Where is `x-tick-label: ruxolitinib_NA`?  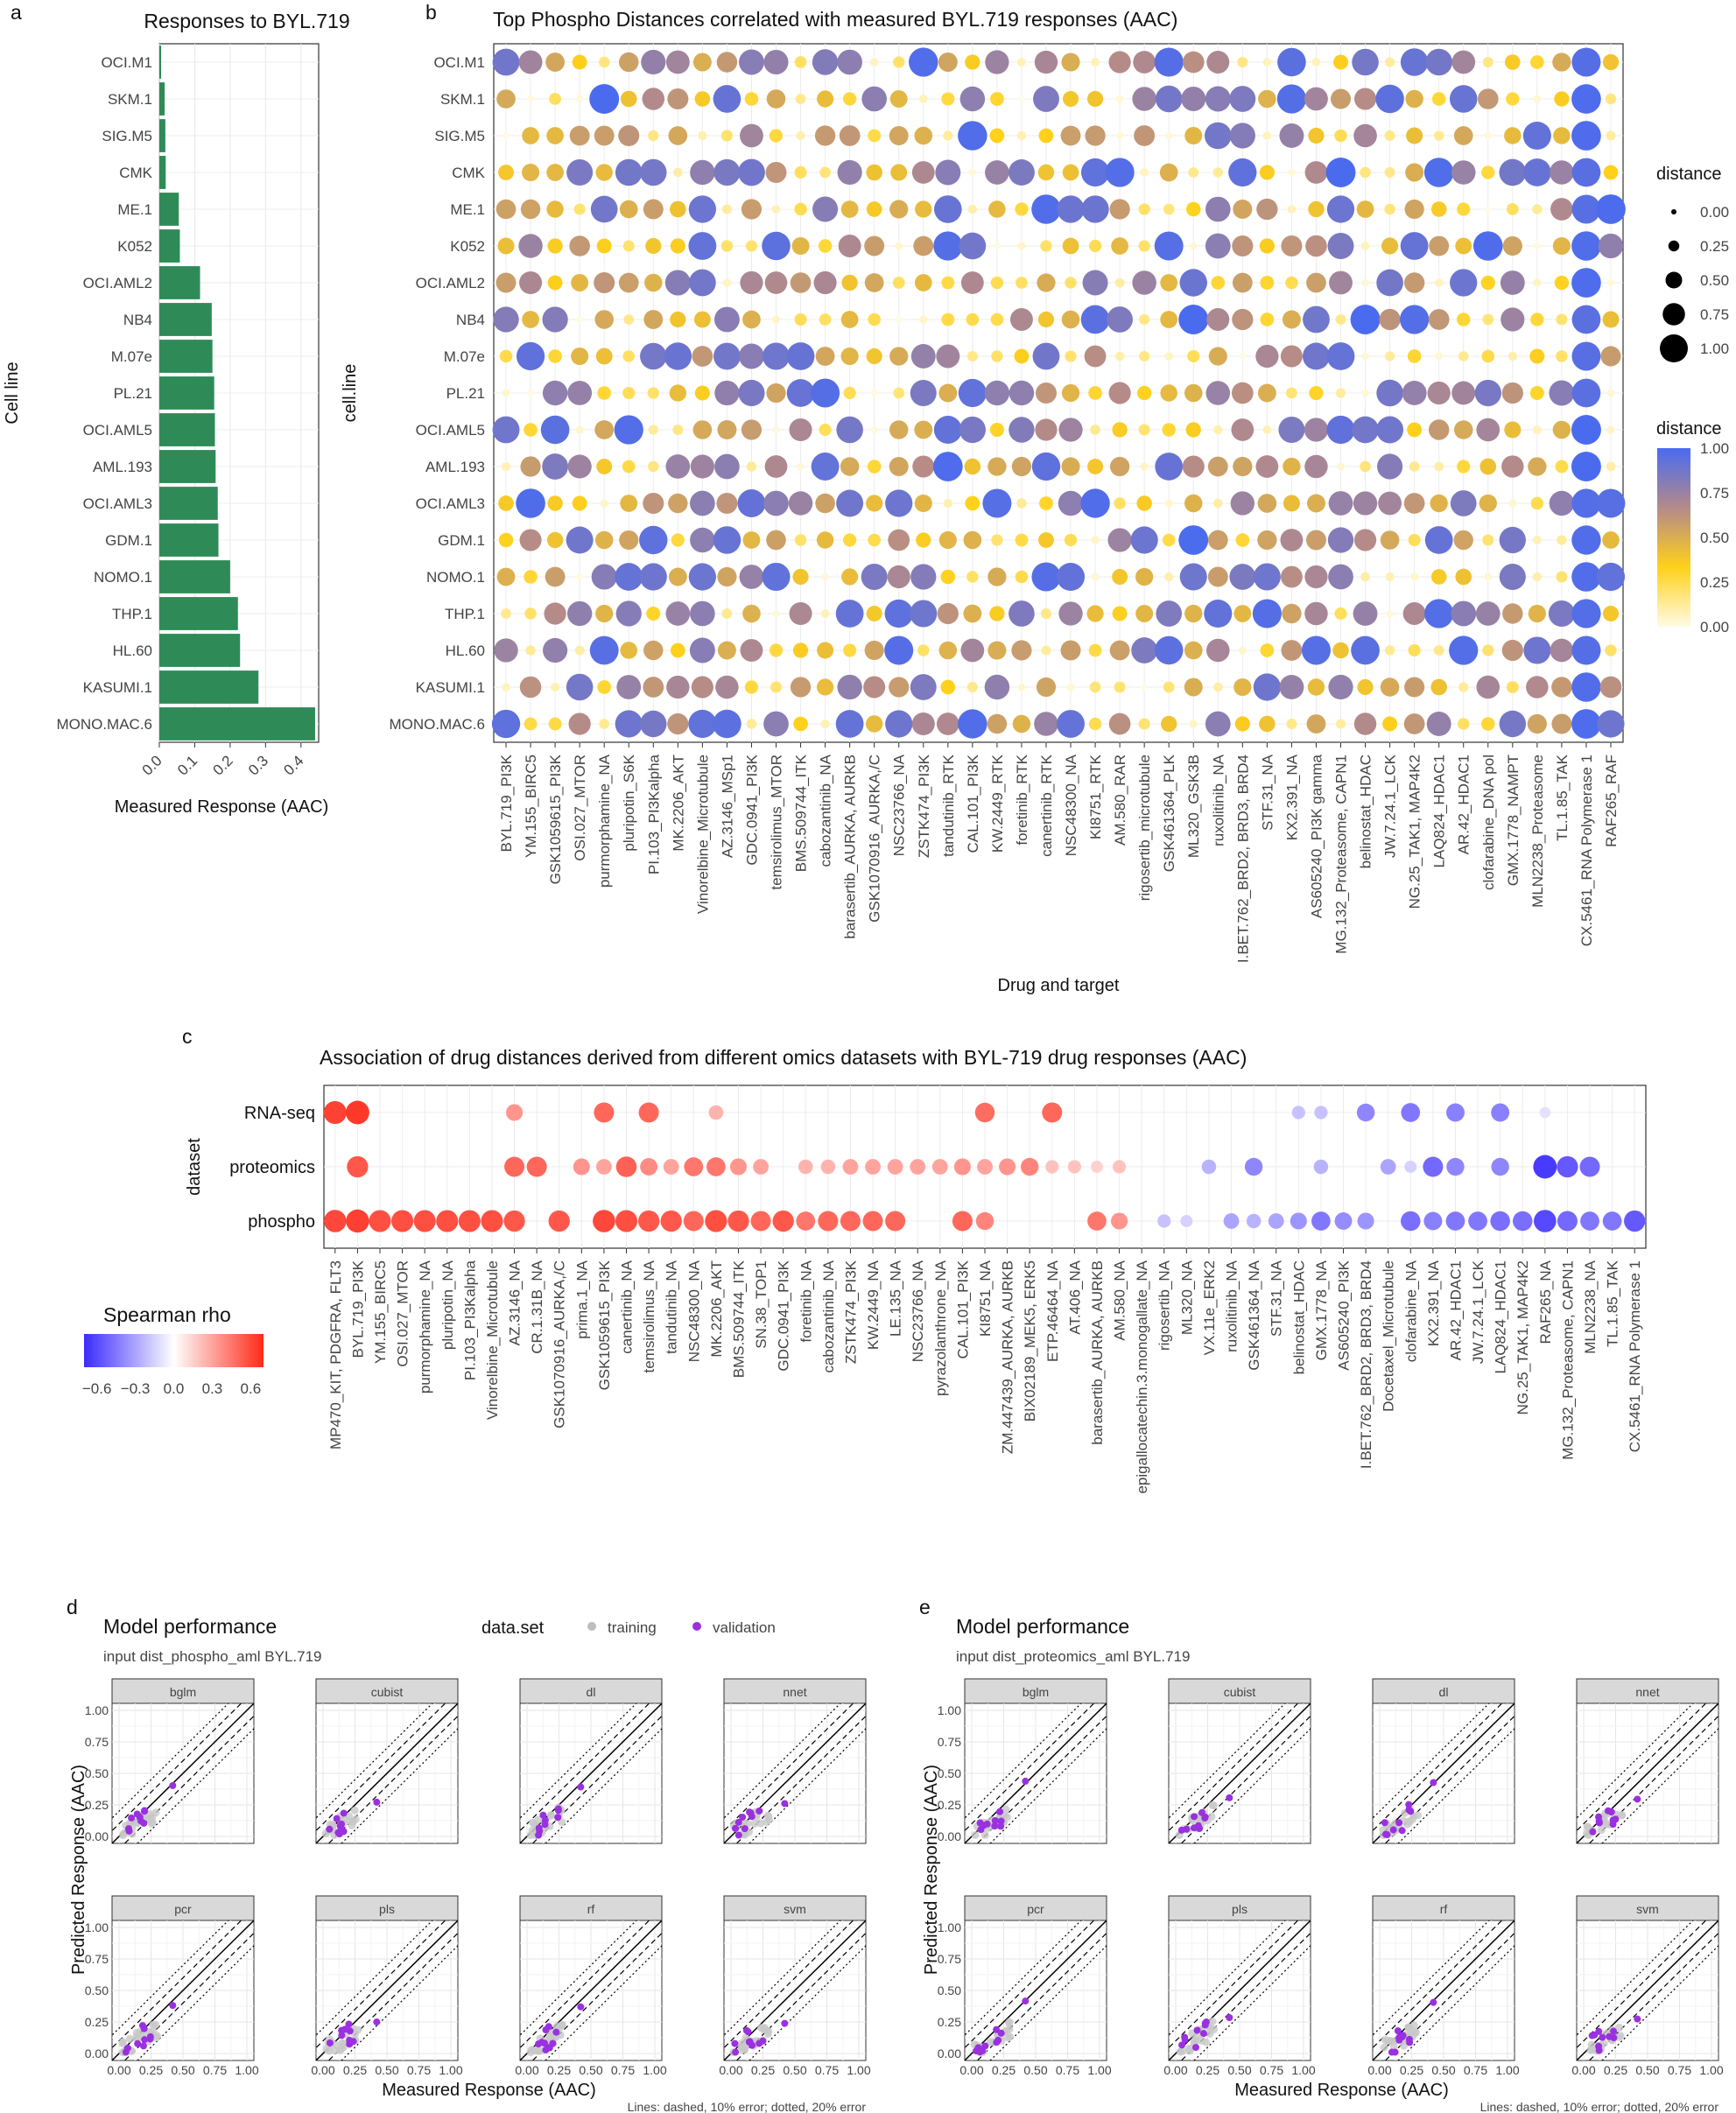
x-tick-label: ruxolitinib_NA is located at coordinates (1232, 1306).